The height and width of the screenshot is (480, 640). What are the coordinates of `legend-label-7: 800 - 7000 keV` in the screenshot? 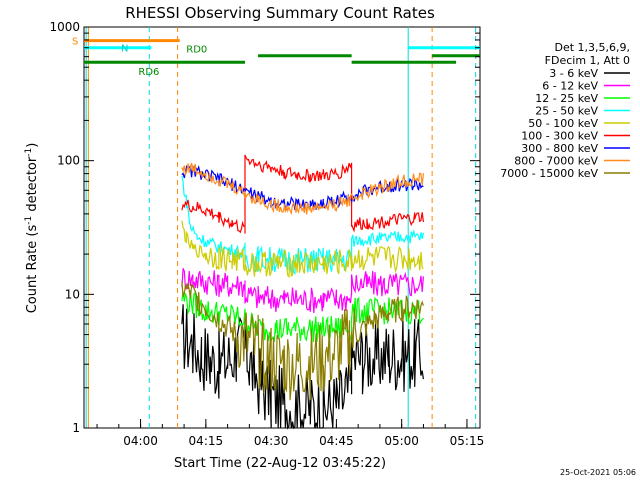 It's located at (556, 161).